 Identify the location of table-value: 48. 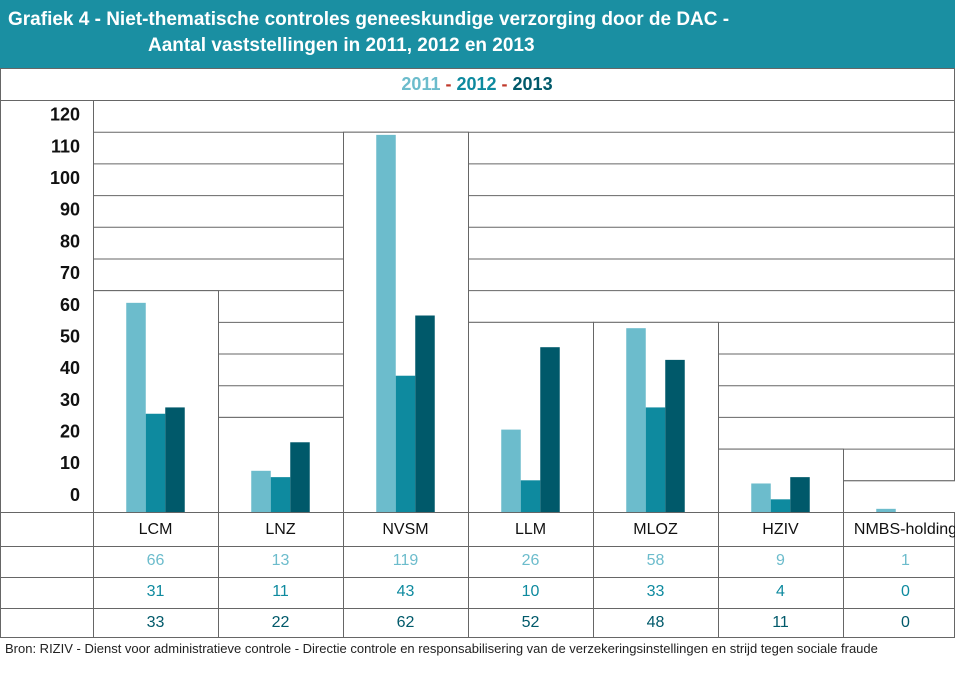
(656, 622).